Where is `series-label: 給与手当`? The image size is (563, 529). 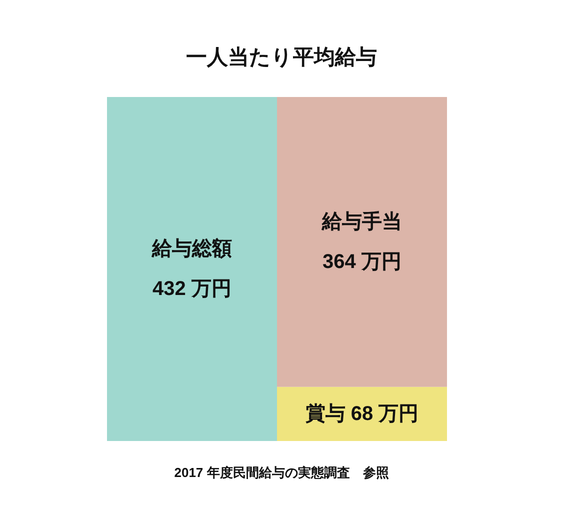
series-label: 給与手当 is located at coordinates (361, 221).